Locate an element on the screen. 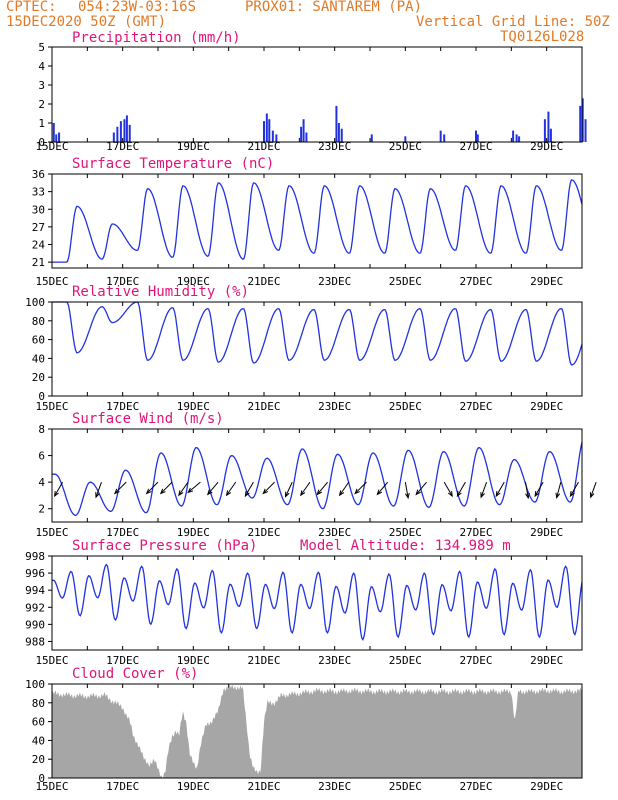 The image size is (618, 800). y-tick-label: 0 is located at coordinates (41, 396).